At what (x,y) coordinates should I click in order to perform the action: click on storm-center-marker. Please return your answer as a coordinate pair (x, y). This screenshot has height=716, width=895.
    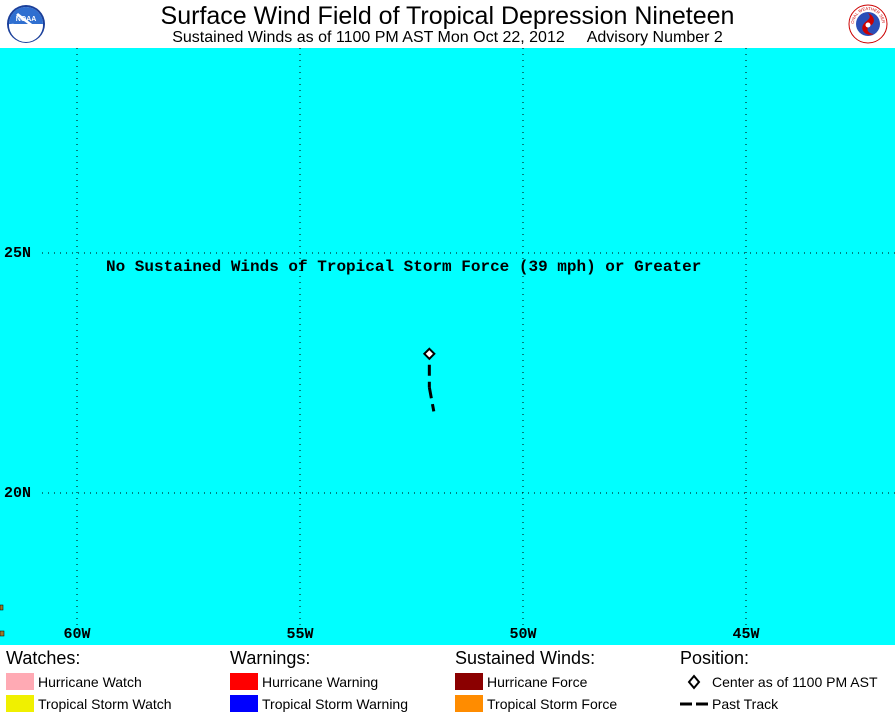
    Looking at the image, I should click on (429, 354).